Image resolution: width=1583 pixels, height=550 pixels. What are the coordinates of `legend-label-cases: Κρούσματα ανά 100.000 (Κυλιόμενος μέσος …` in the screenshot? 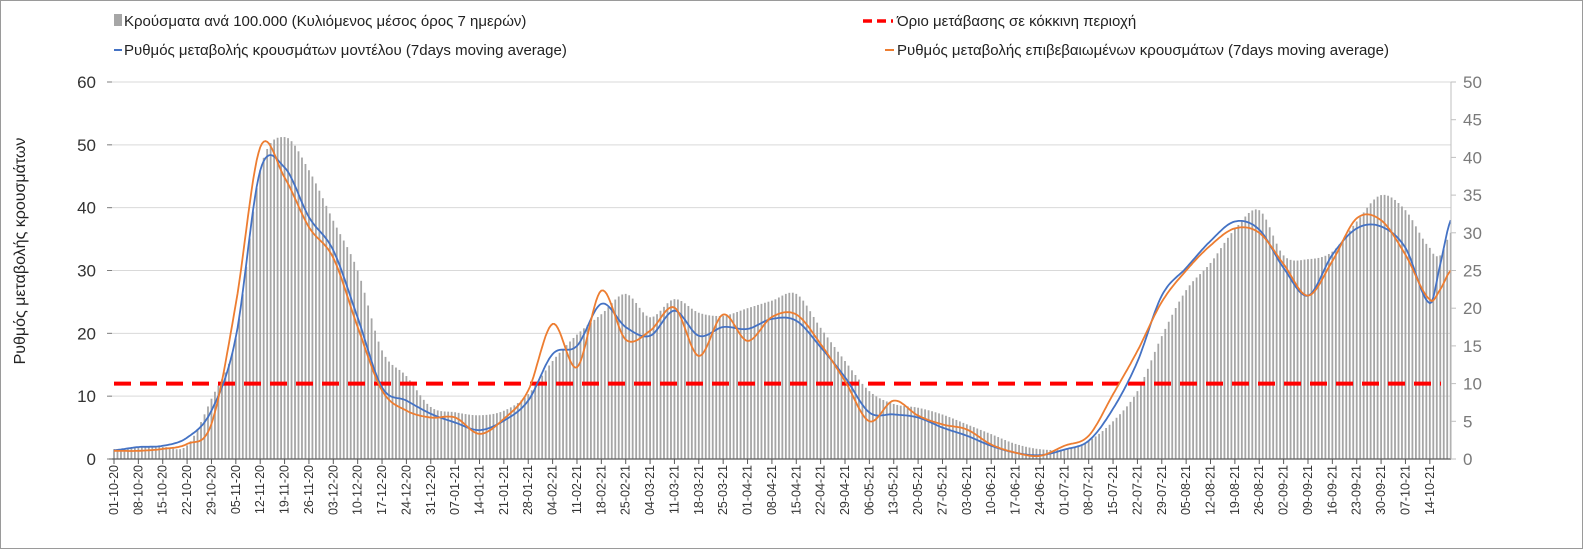 It's located at (325, 21).